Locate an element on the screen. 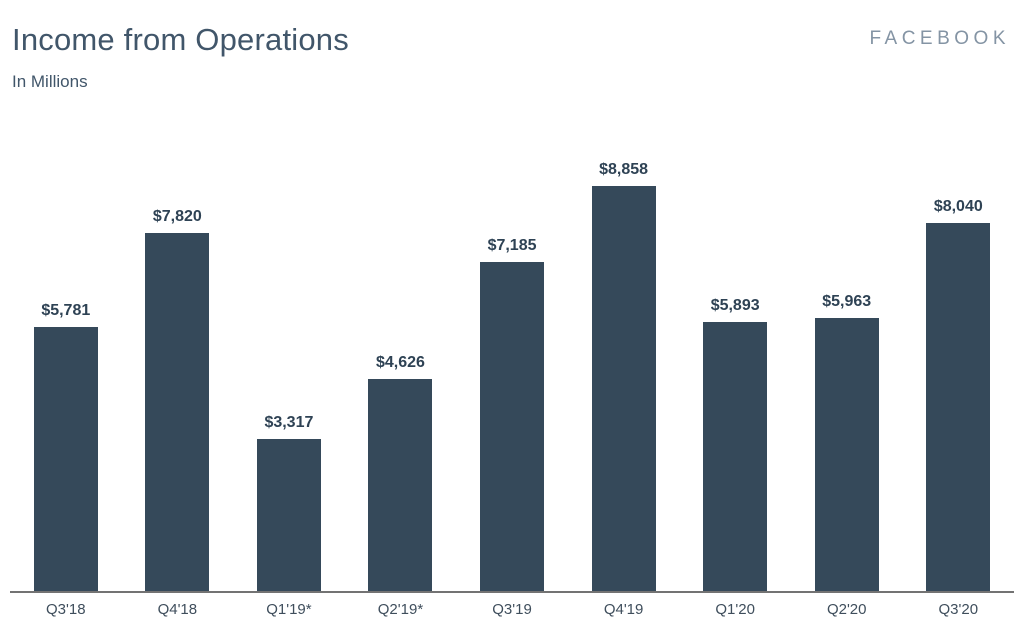 The image size is (1024, 638). bar-group: $5,963 is located at coordinates (847, 372).